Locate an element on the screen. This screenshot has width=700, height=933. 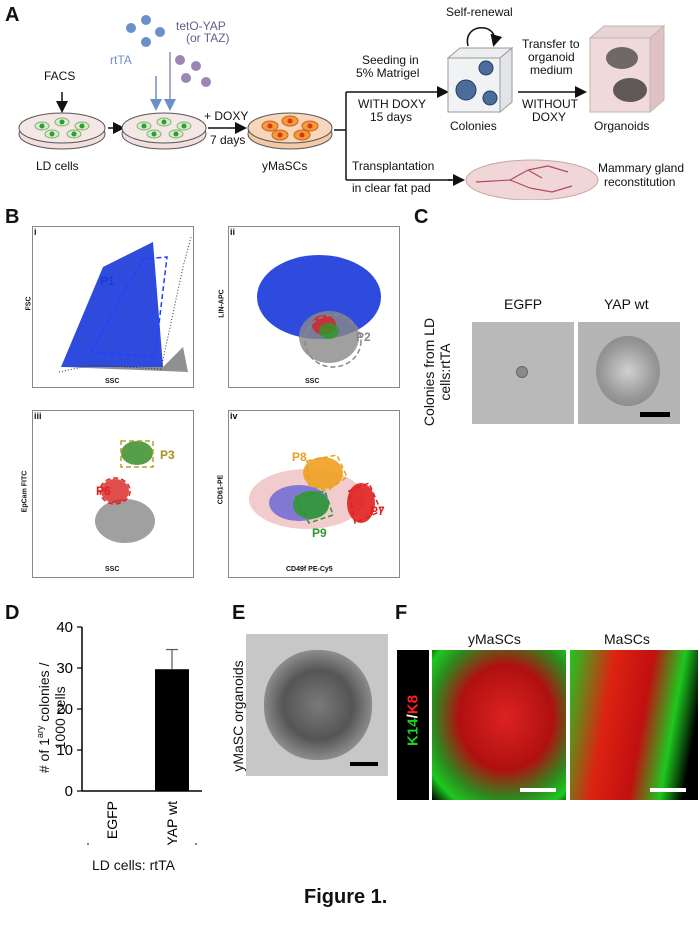
scale-bar-f1 is located at coordinates (538, 790).